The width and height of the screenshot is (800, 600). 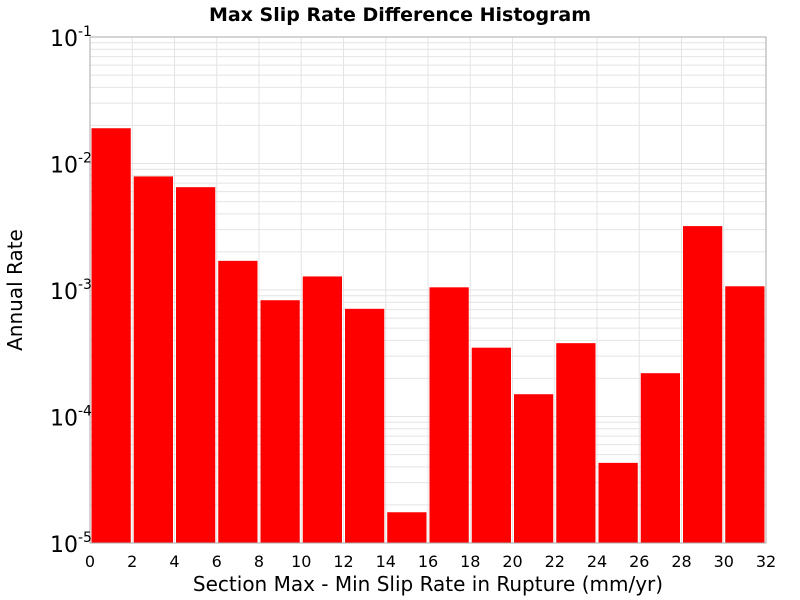 What do you see at coordinates (71, 544) in the screenshot?
I see `y-tick-label: 10⁻⁵` at bounding box center [71, 544].